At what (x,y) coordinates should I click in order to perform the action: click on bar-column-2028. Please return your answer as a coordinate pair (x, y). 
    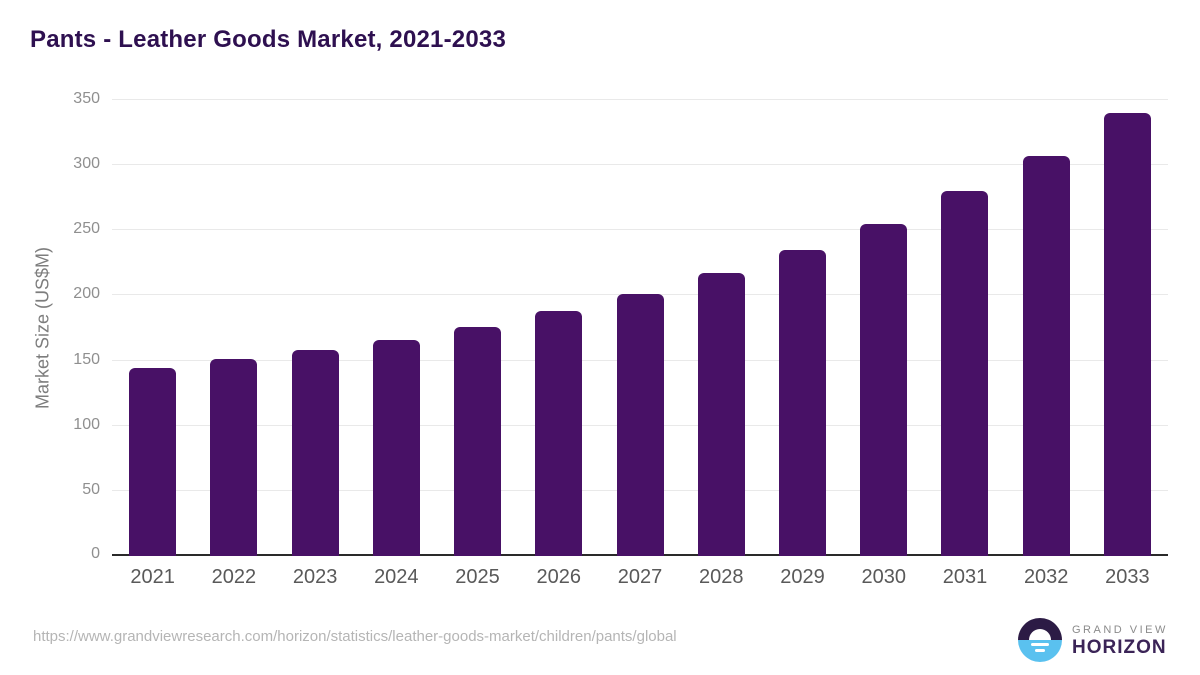
    Looking at the image, I should click on (721, 328).